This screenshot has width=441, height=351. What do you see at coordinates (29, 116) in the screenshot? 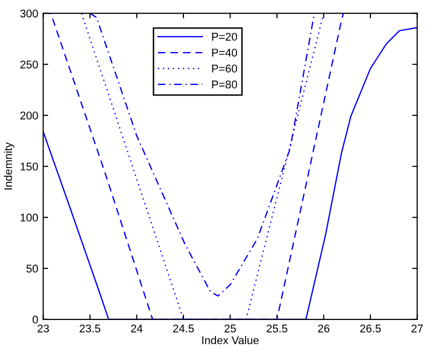
I see `y-tick-label: 200` at bounding box center [29, 116].